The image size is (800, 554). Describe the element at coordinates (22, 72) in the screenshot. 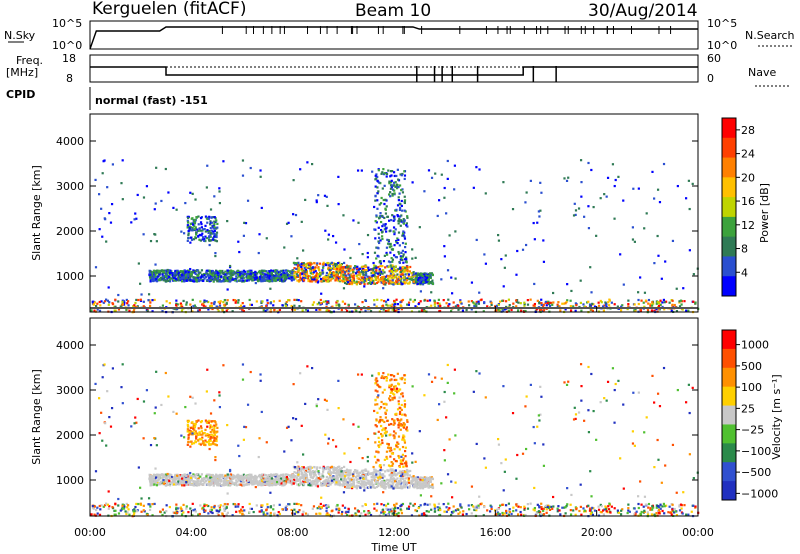

I see `freq-unit: [MHz]` at that location.